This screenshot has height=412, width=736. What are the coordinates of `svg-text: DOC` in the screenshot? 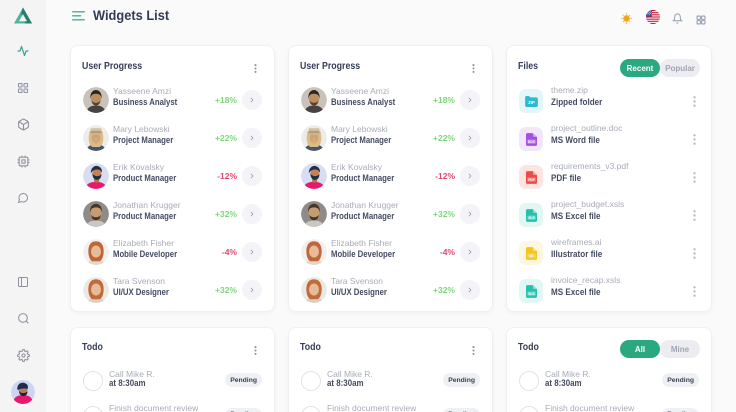 It's located at (531, 141).